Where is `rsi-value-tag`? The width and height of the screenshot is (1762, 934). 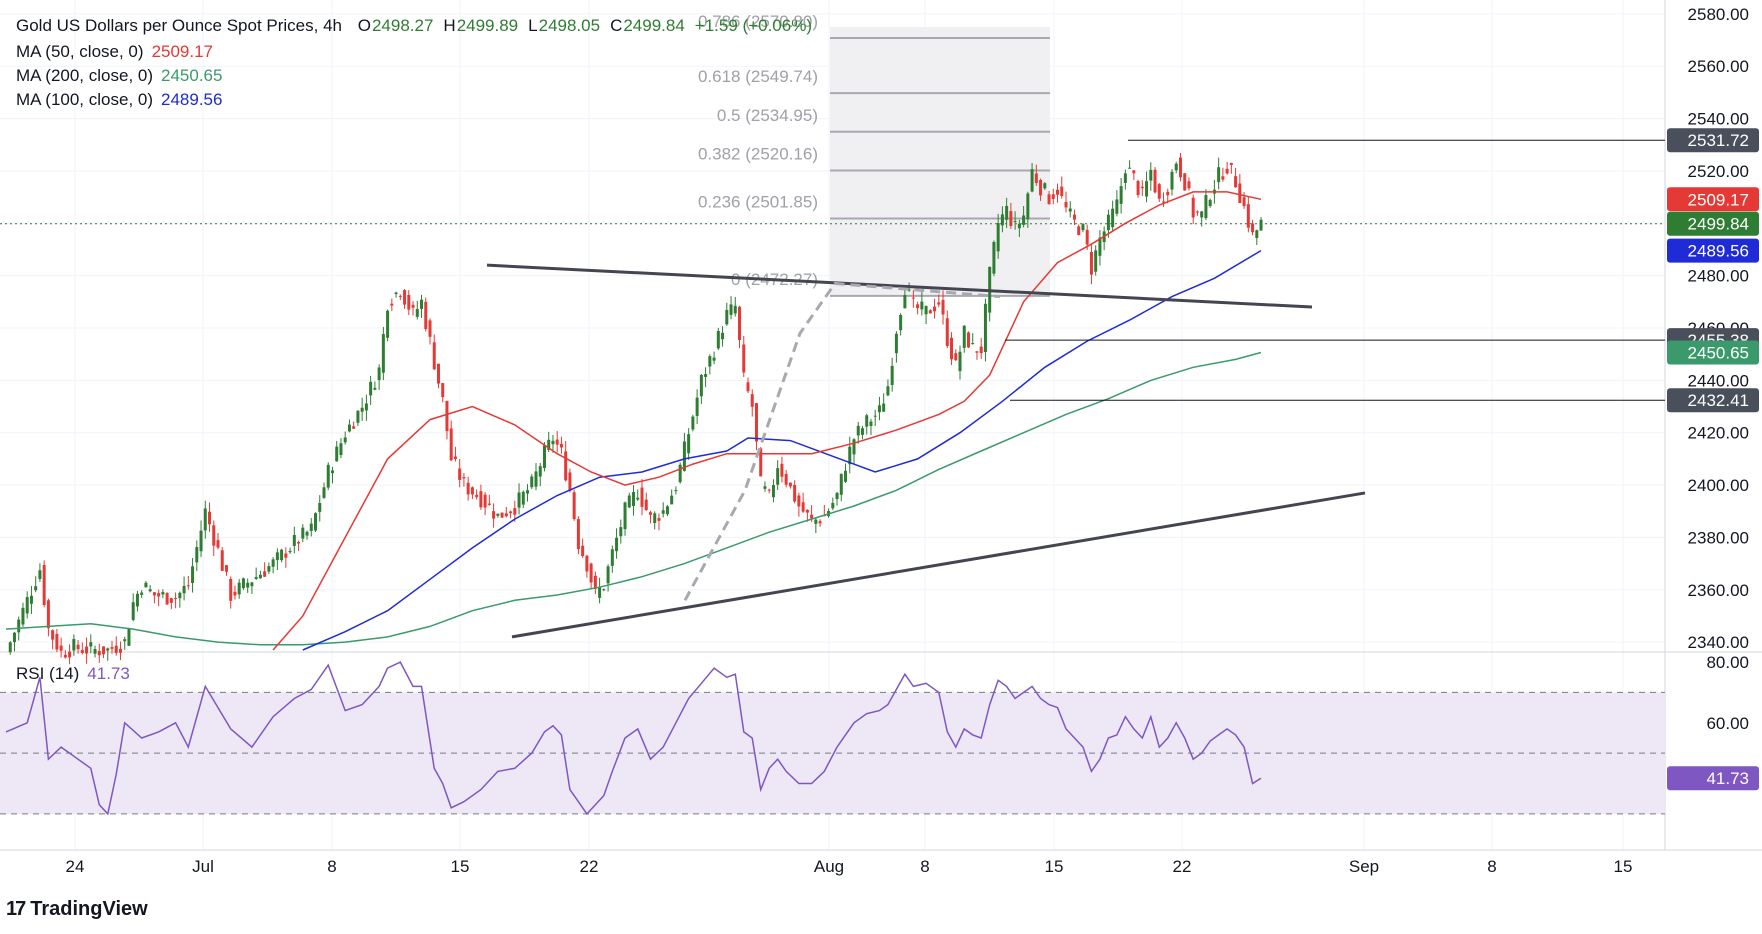
rsi-value-tag is located at coordinates (1713, 778).